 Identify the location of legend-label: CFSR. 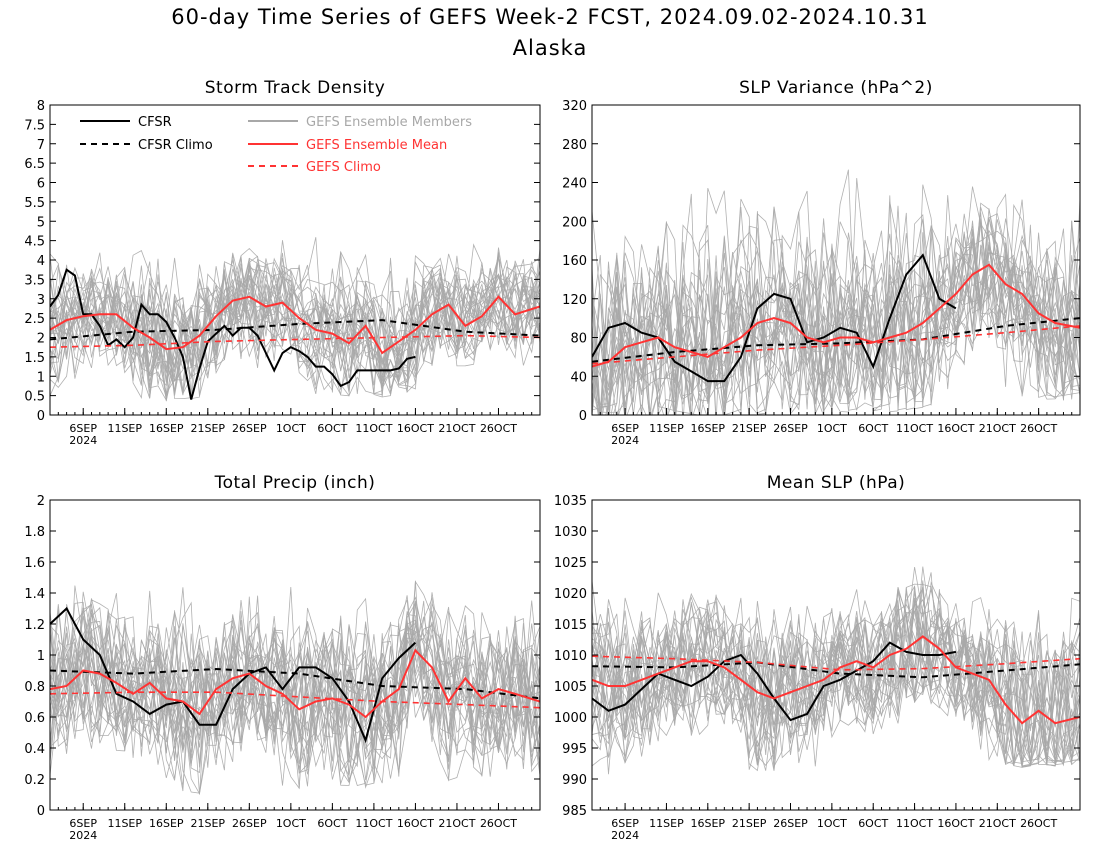
(155, 122).